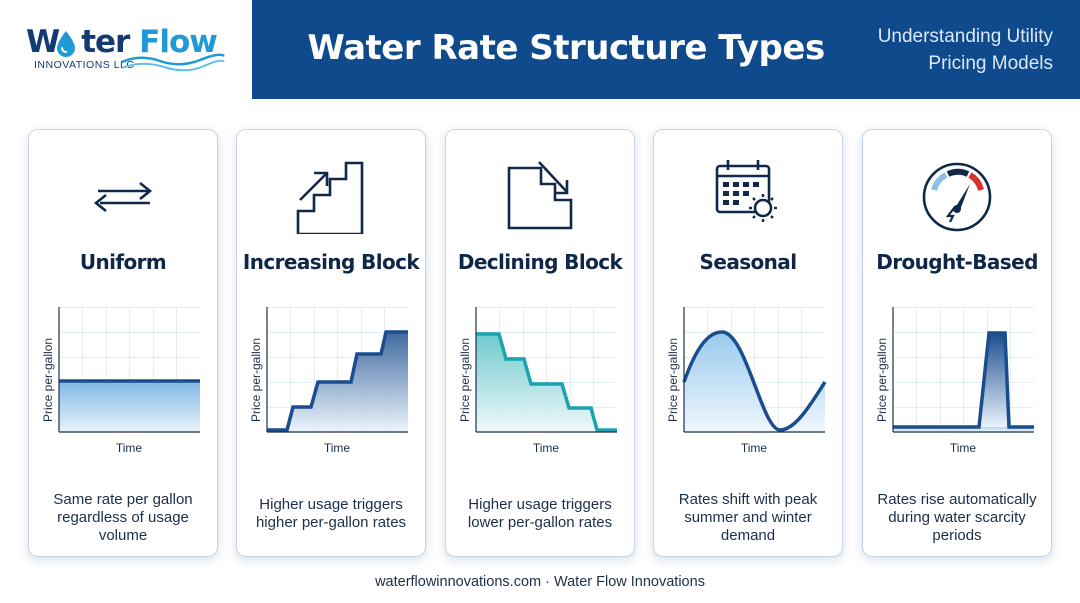 Image resolution: width=1080 pixels, height=603 pixels. I want to click on card-title: Drought-Based, so click(957, 262).